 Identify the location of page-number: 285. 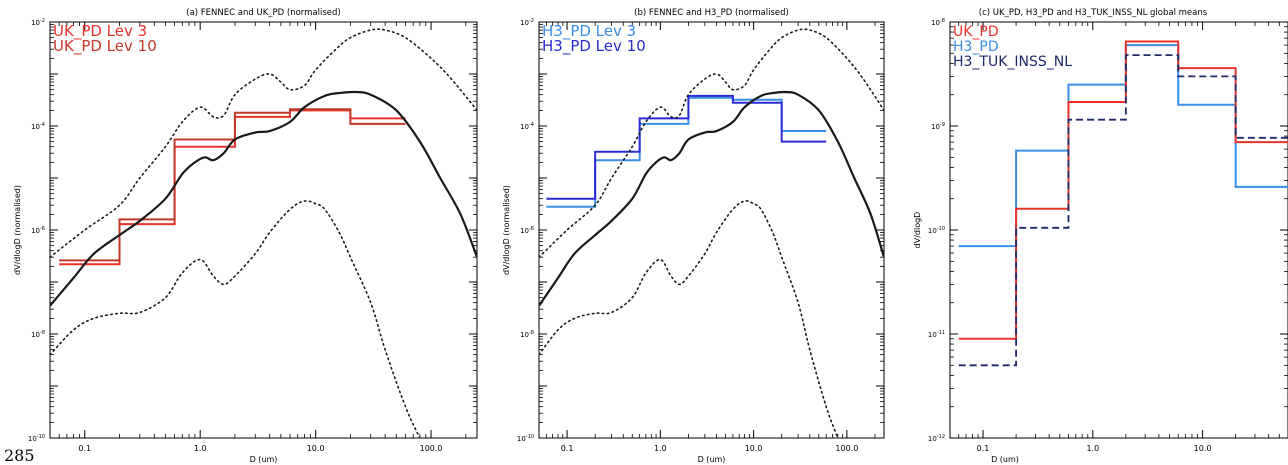
(19, 455).